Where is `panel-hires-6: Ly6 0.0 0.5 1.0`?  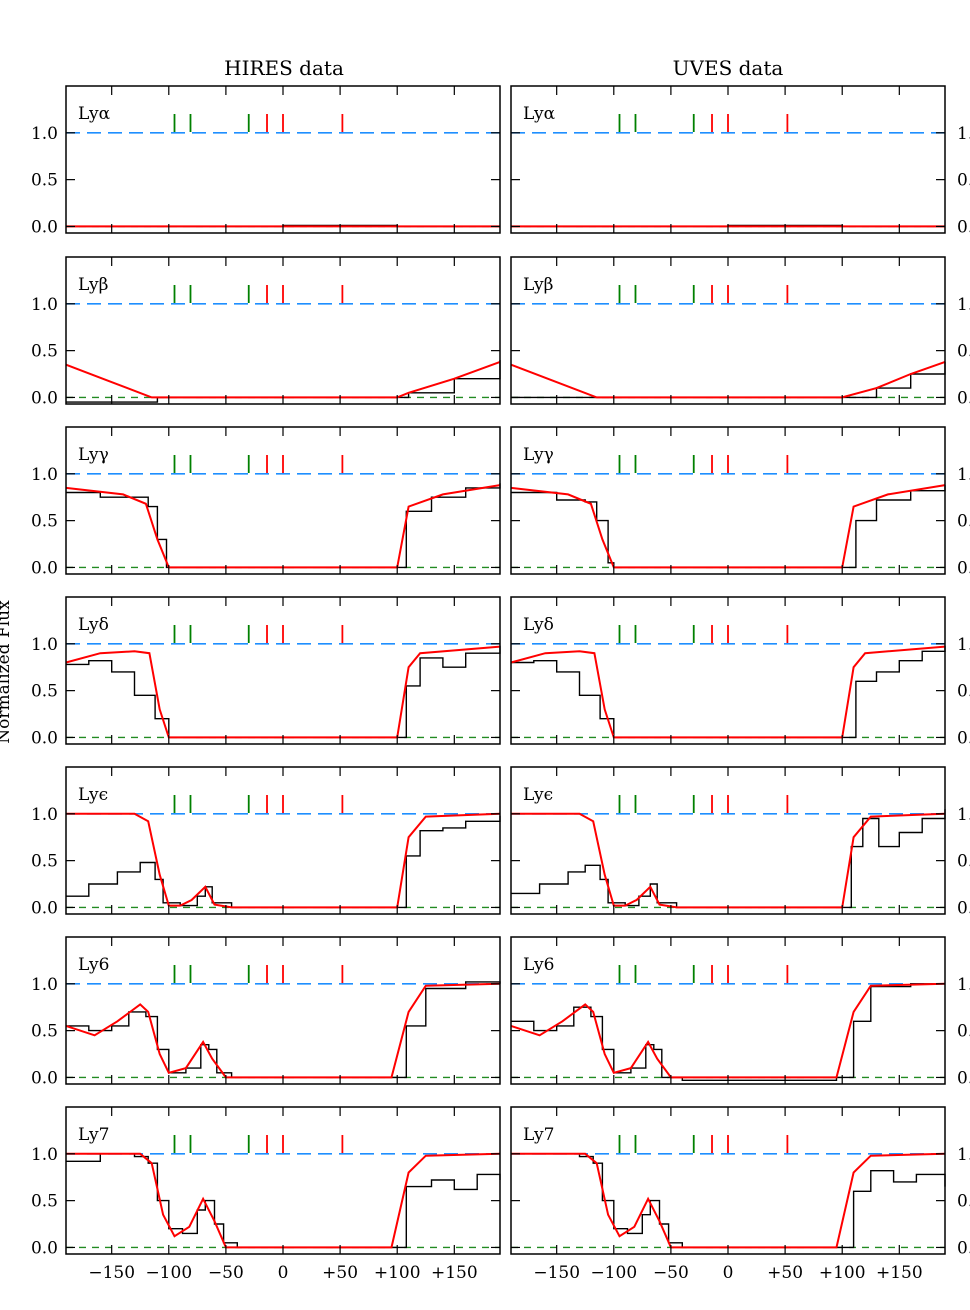 panel-hires-6: Ly6 0.0 0.5 1.0 is located at coordinates (266, 1012).